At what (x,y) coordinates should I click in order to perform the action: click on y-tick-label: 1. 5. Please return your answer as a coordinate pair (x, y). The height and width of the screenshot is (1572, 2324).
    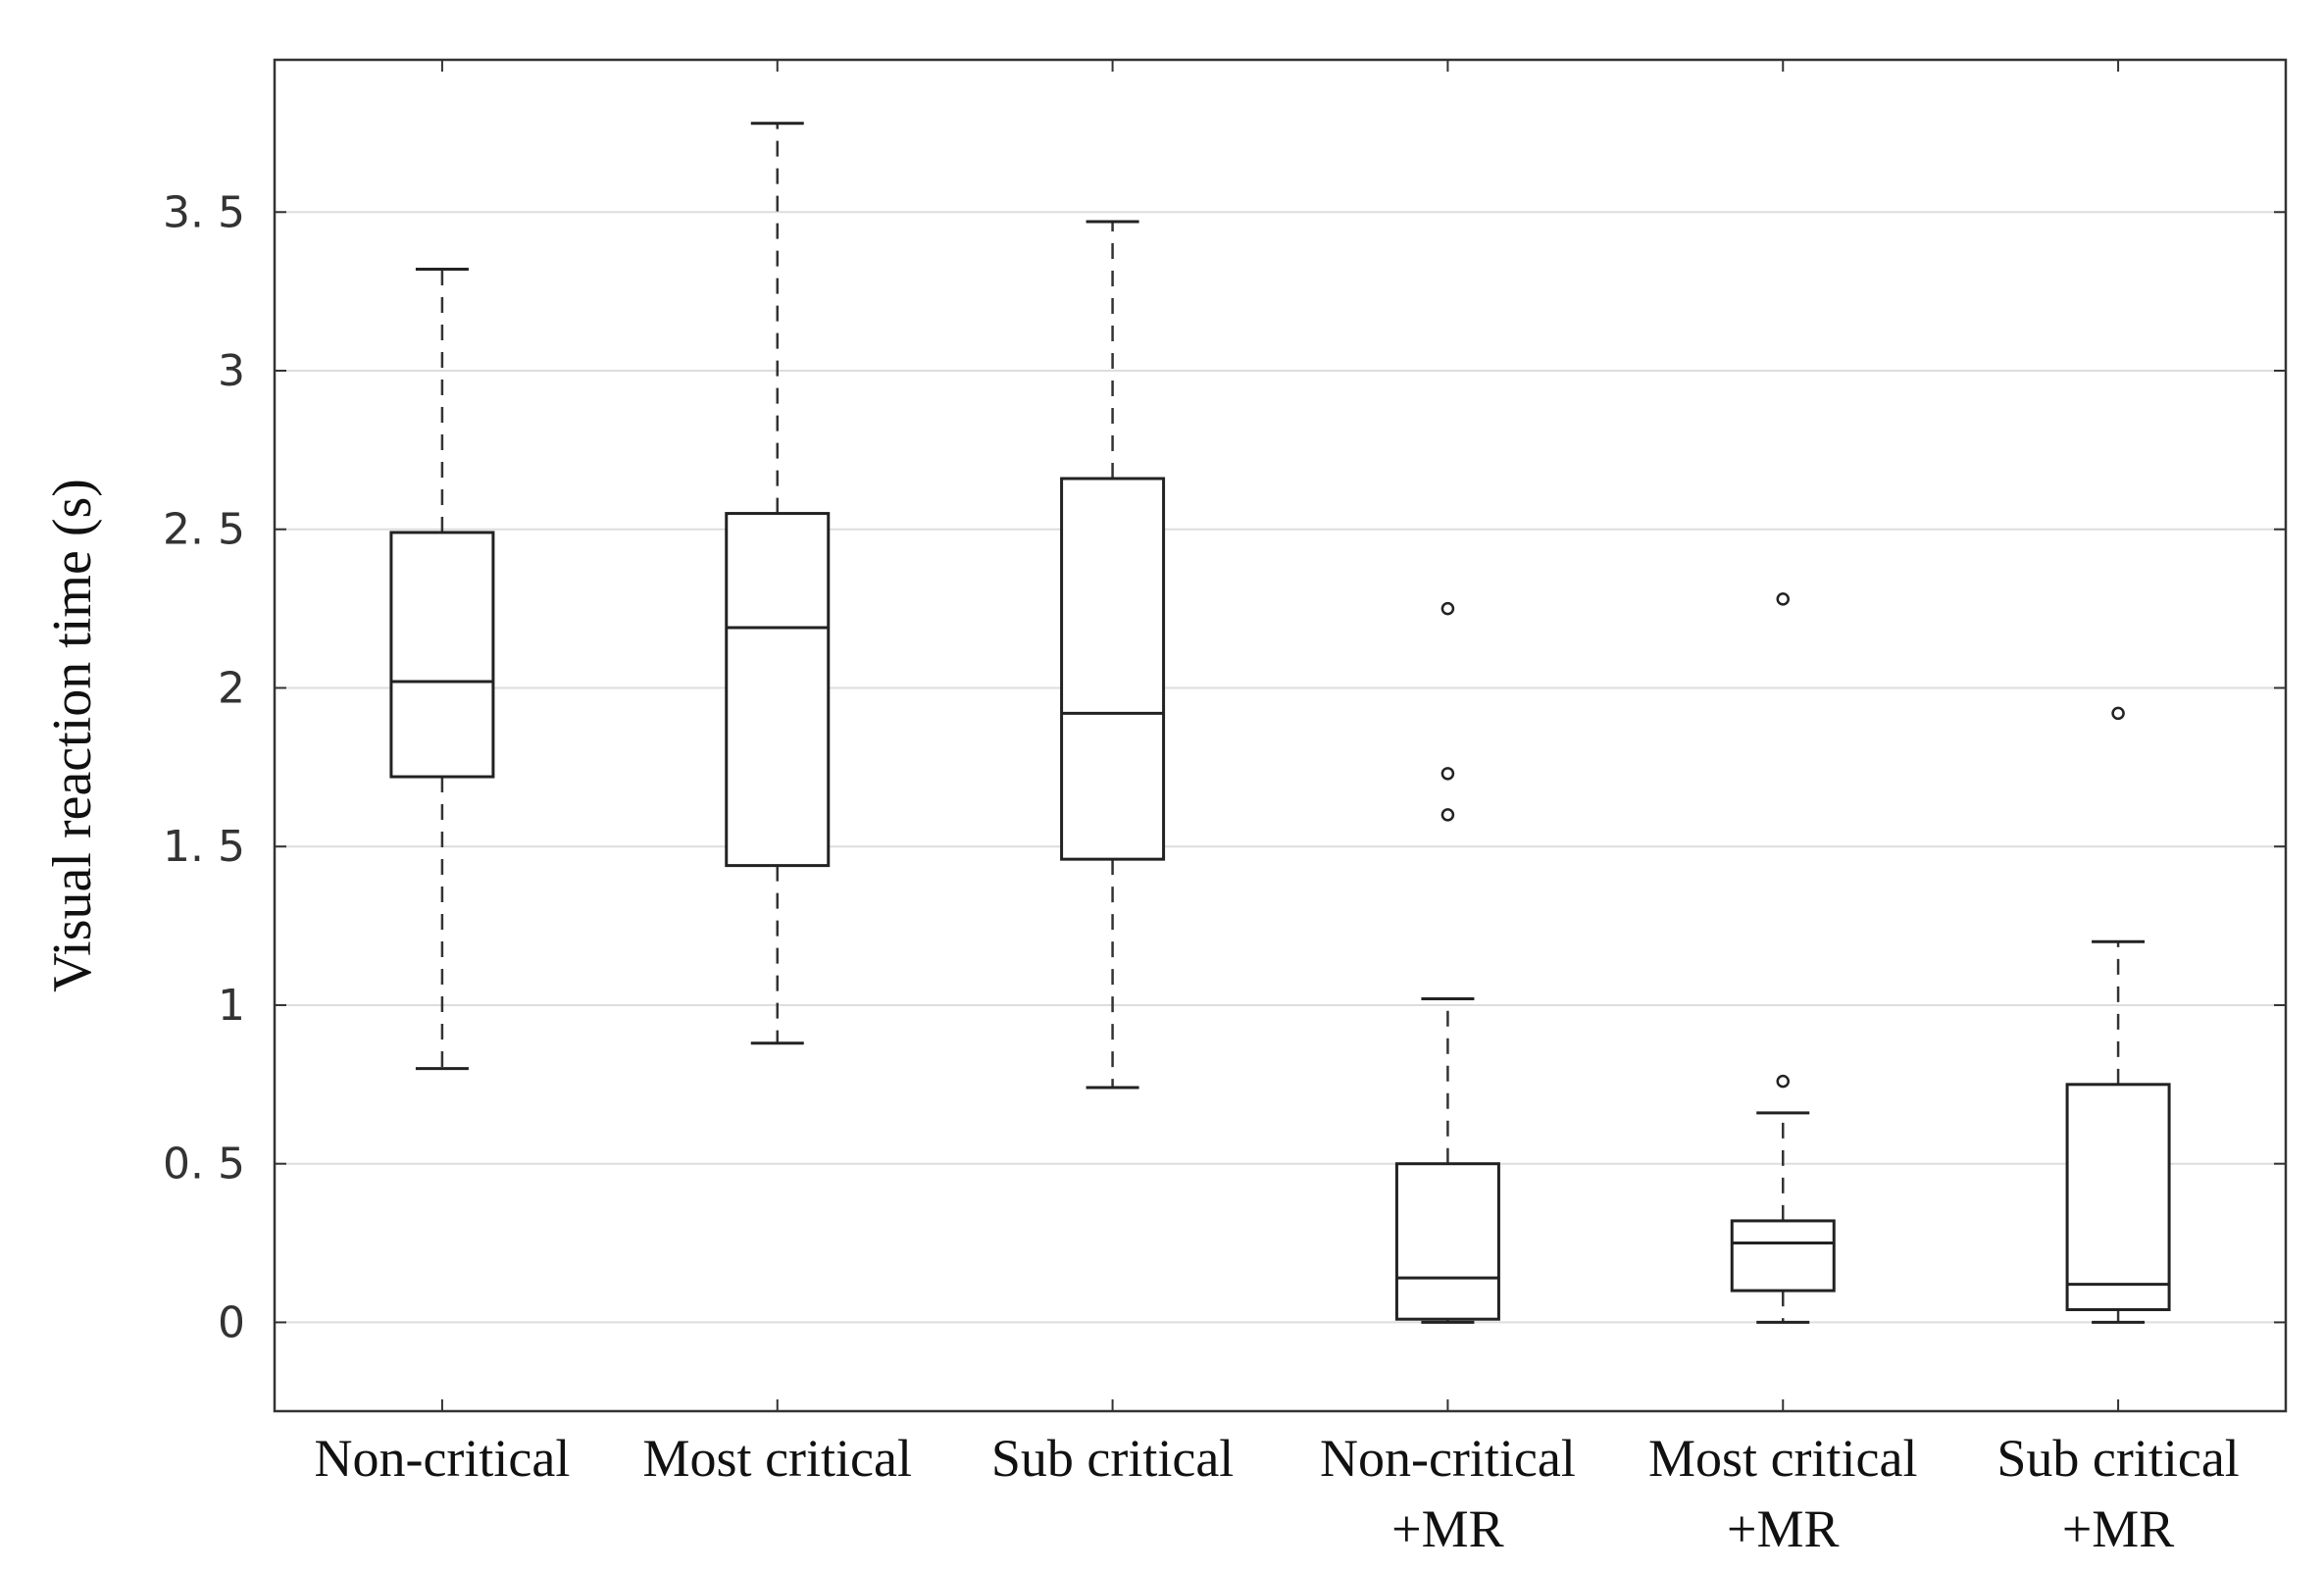
    Looking at the image, I should click on (204, 847).